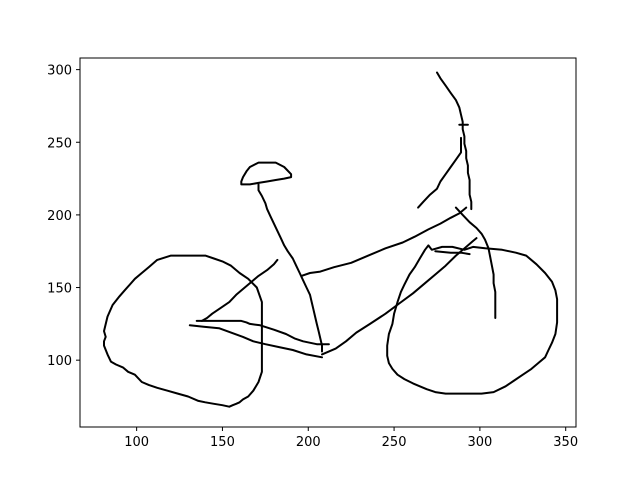  I want to click on x-tick-label: 100, so click(136, 442).